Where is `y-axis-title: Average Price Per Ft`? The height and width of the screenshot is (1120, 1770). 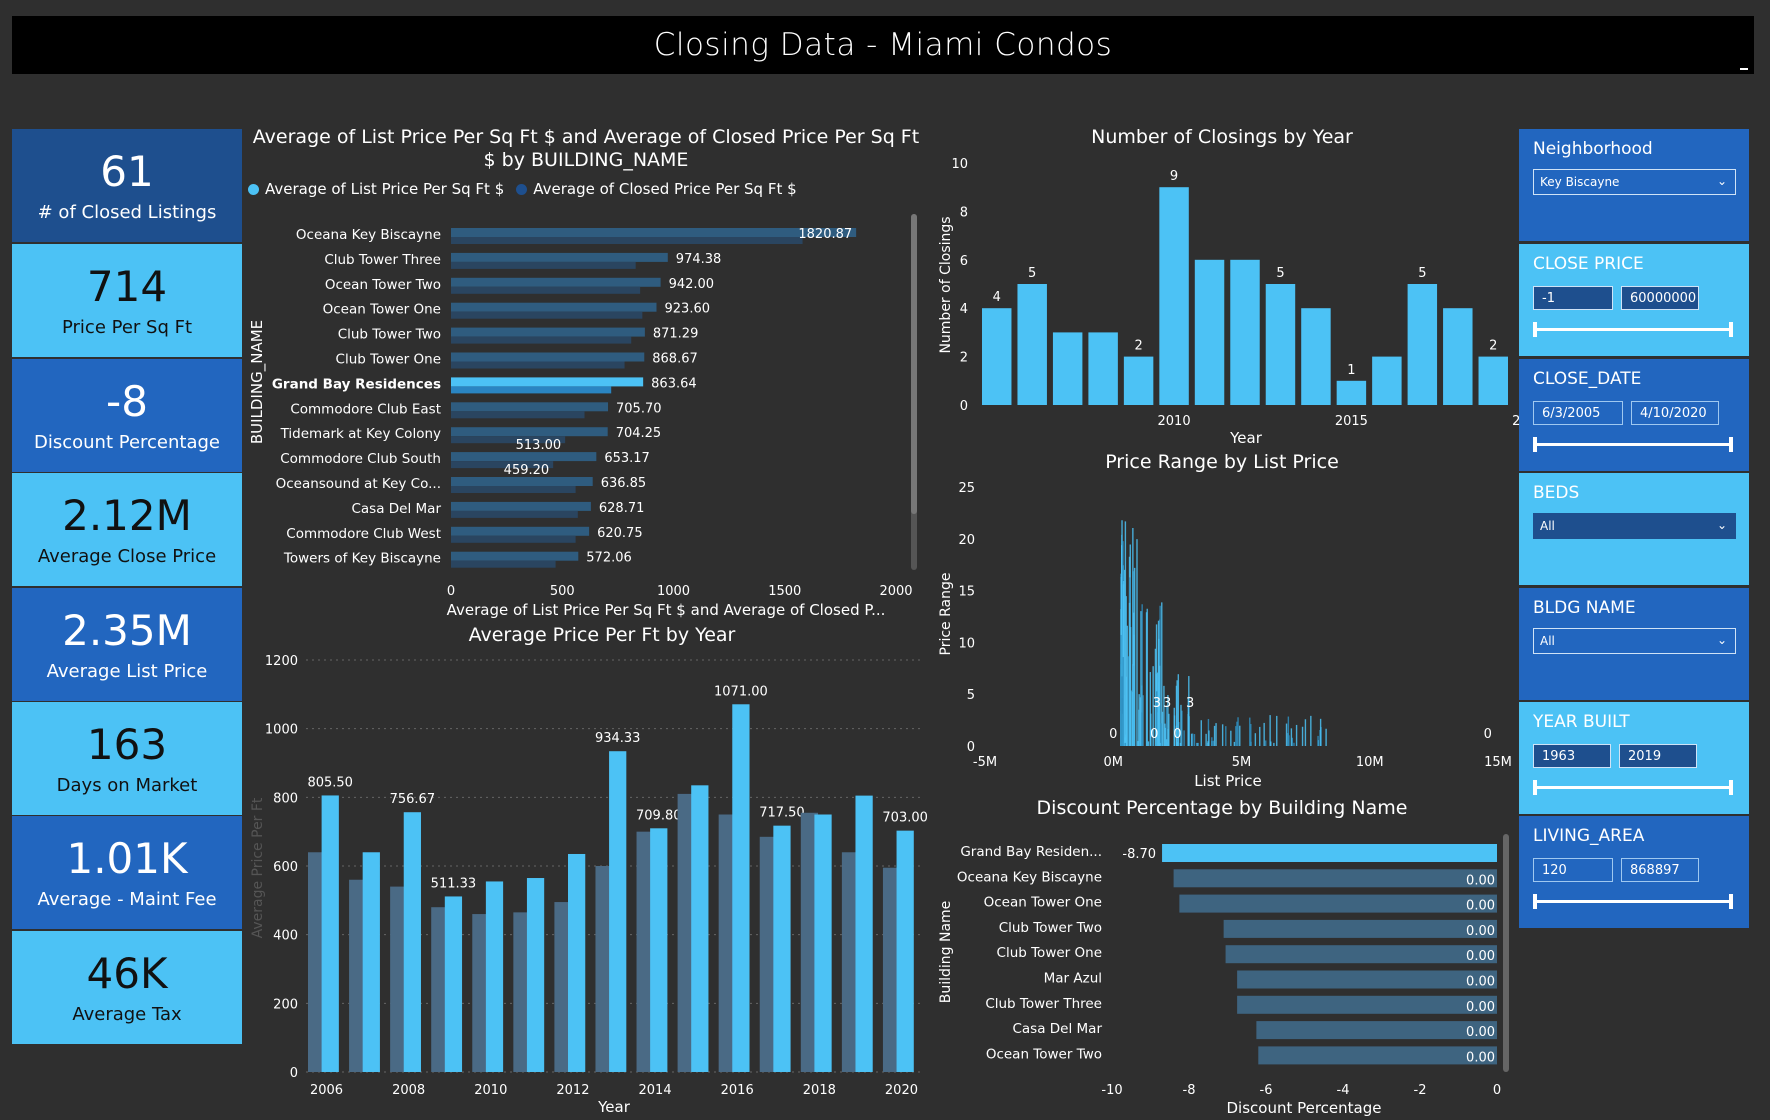
y-axis-title: Average Price Per Ft is located at coordinates (258, 867).